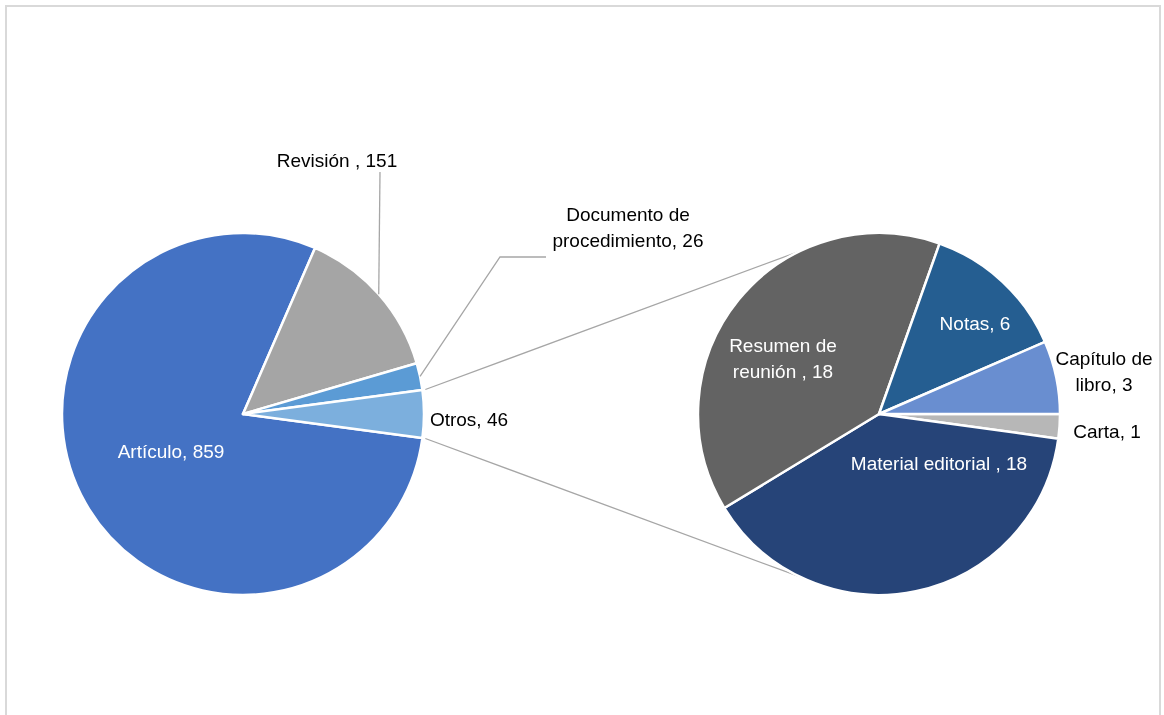  What do you see at coordinates (1107, 431) in the screenshot?
I see `slice-label: Carta, 1` at bounding box center [1107, 431].